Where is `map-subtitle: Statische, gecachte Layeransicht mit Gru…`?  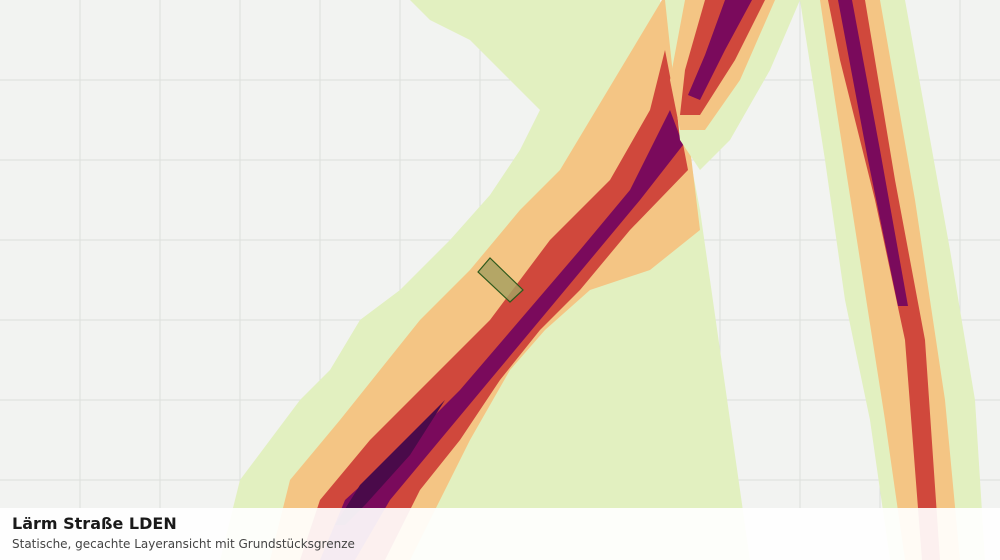 map-subtitle: Statische, gecachte Layeransicht mit Gru… is located at coordinates (183, 544).